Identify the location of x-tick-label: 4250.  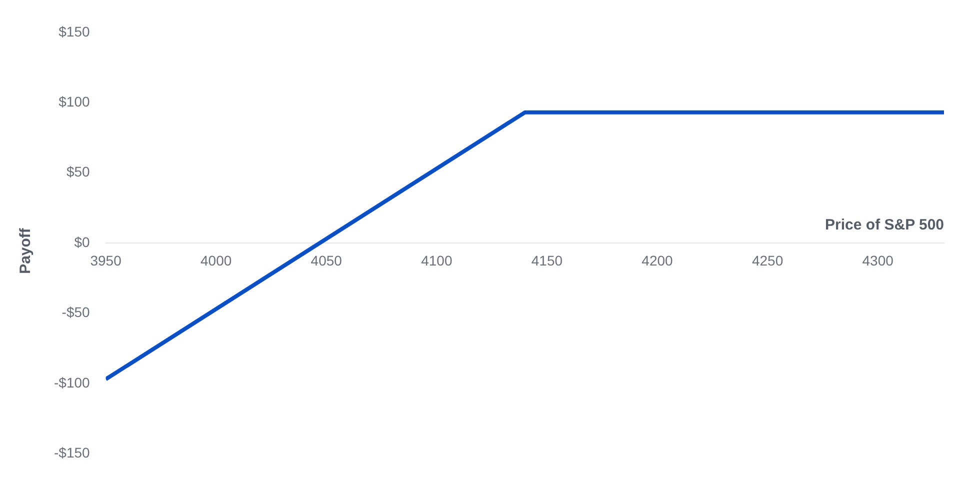
(768, 260).